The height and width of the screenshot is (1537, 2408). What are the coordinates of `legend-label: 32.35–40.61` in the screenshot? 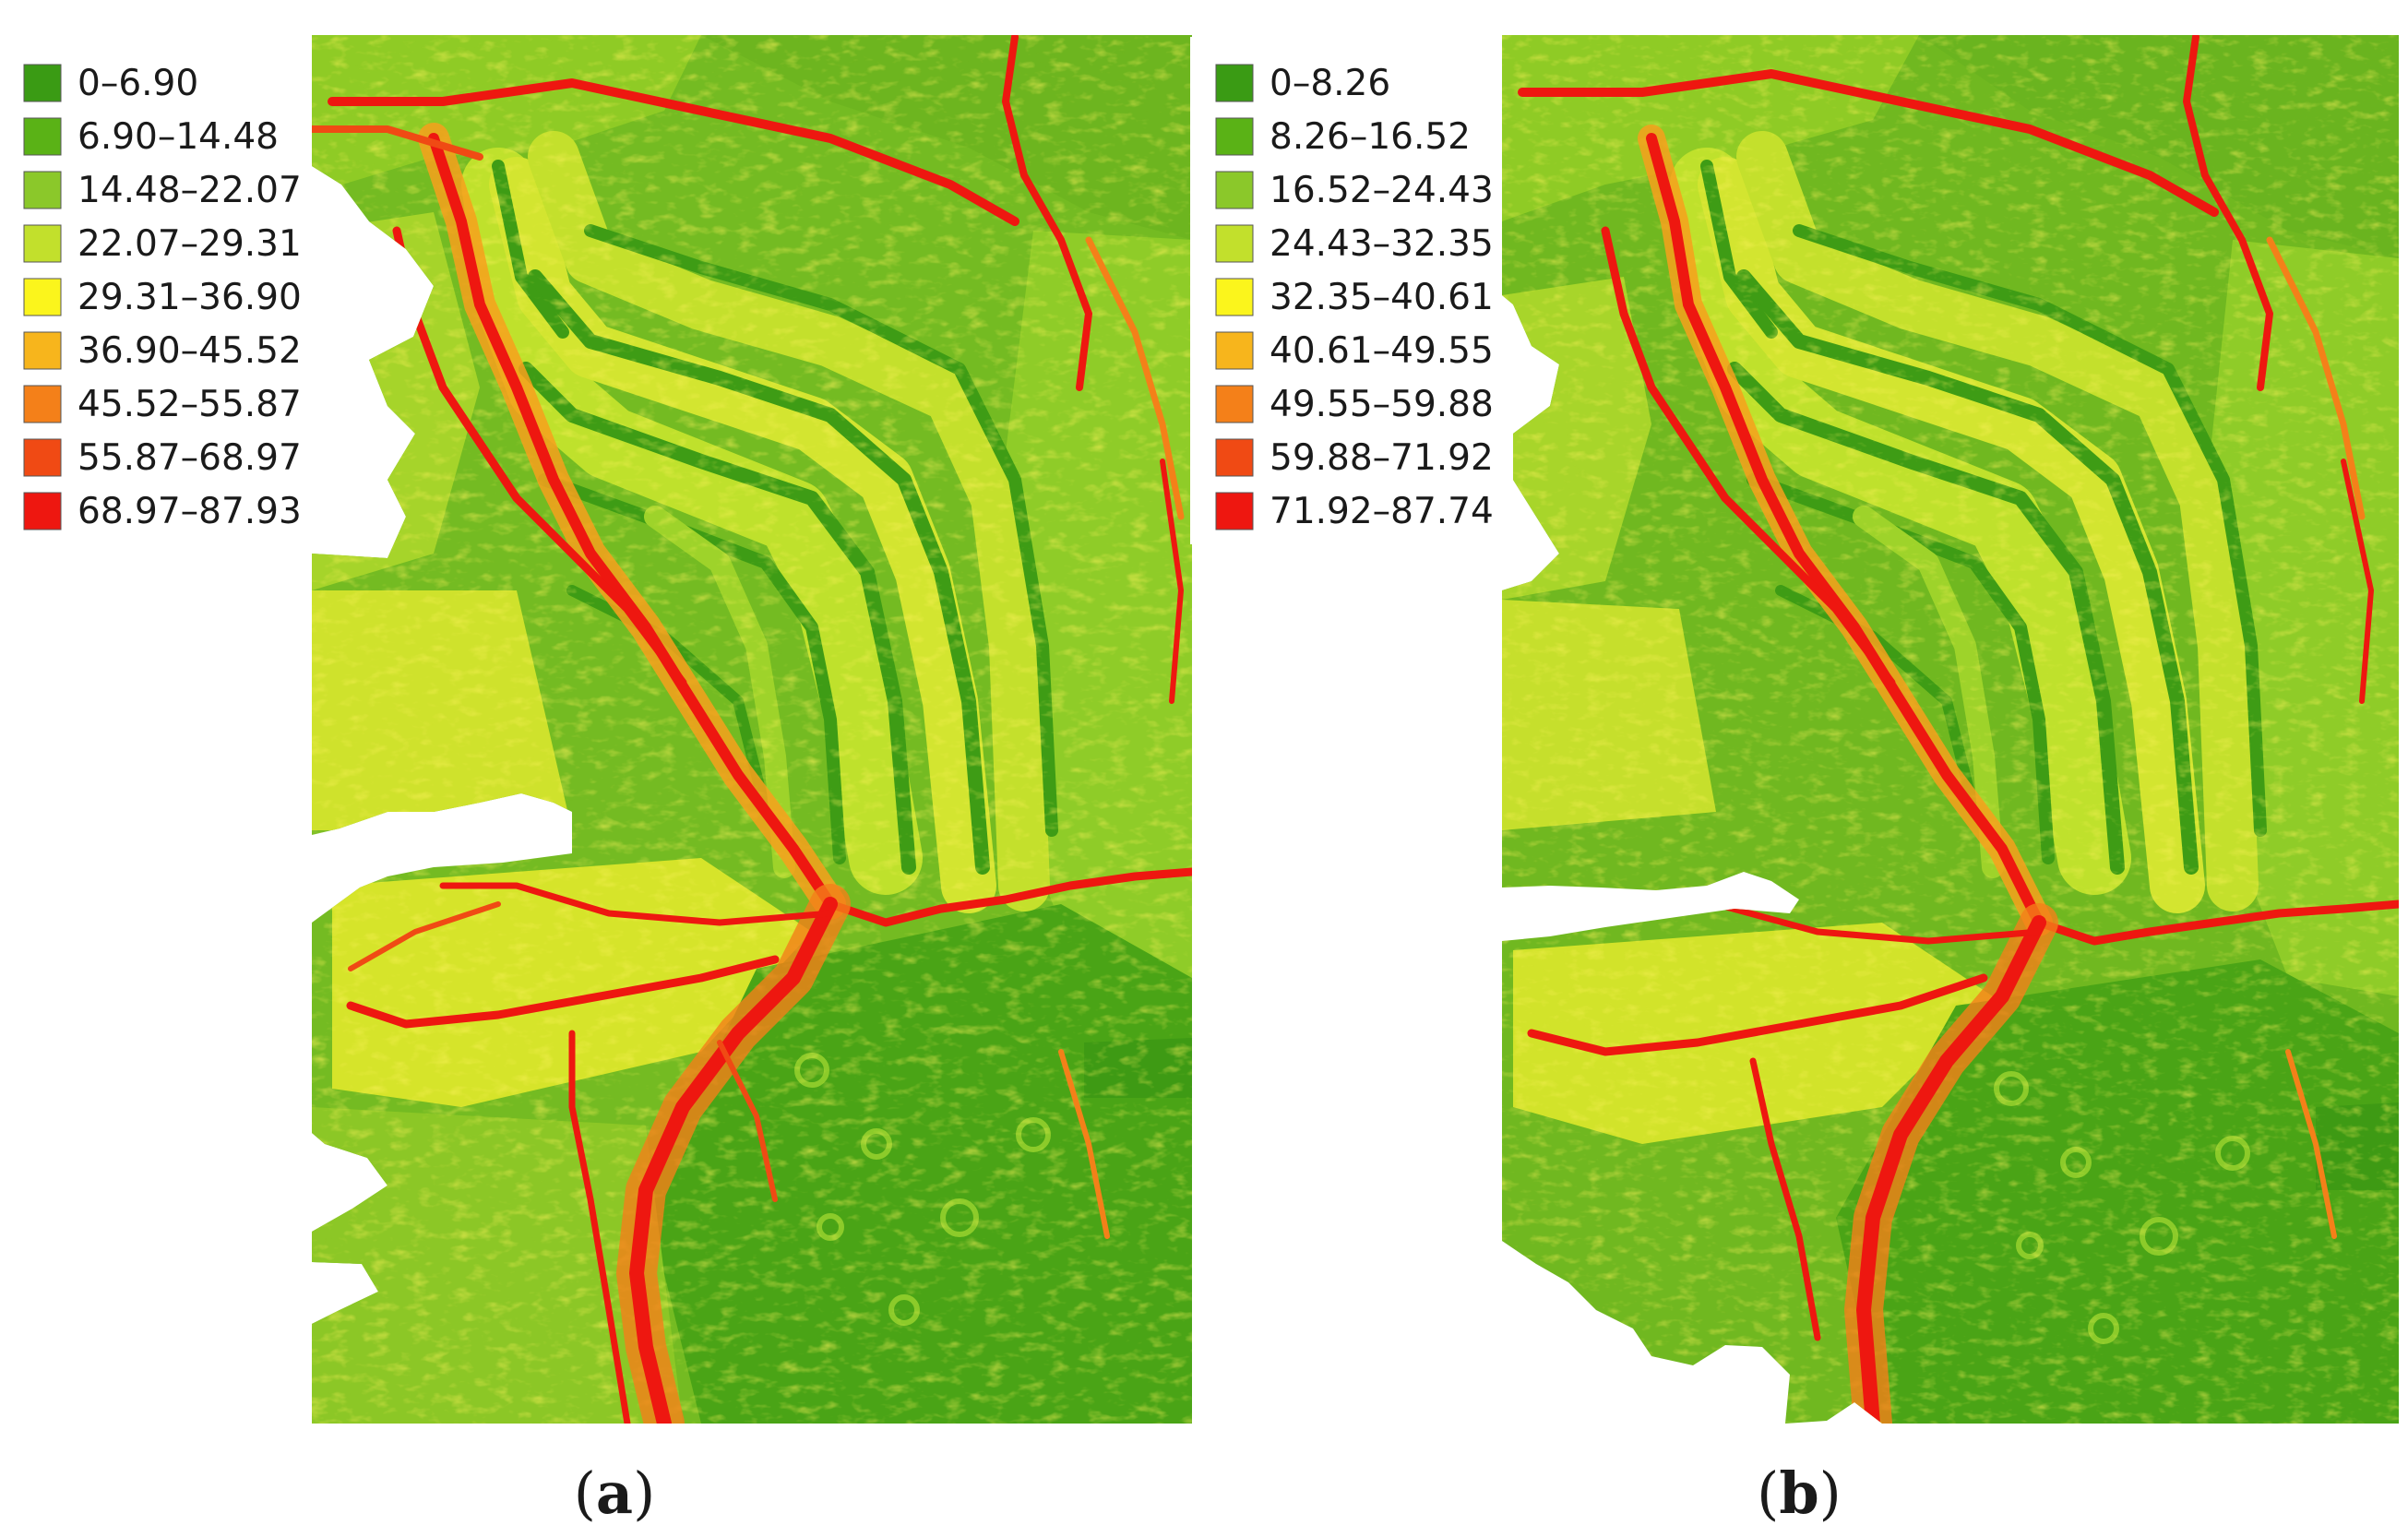 It's located at (1382, 297).